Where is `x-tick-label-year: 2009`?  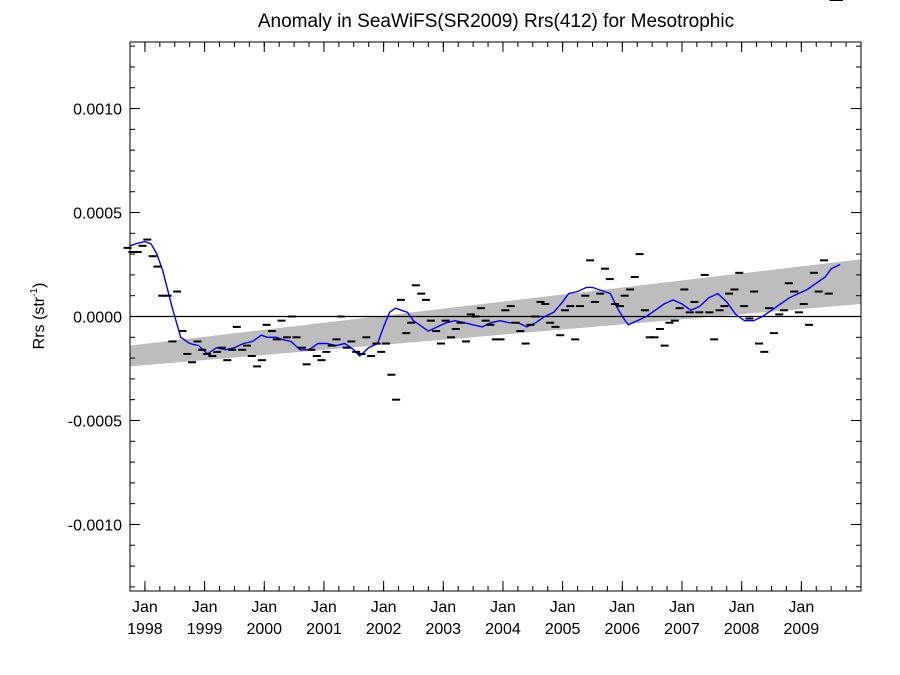
x-tick-label-year: 2009 is located at coordinates (802, 629).